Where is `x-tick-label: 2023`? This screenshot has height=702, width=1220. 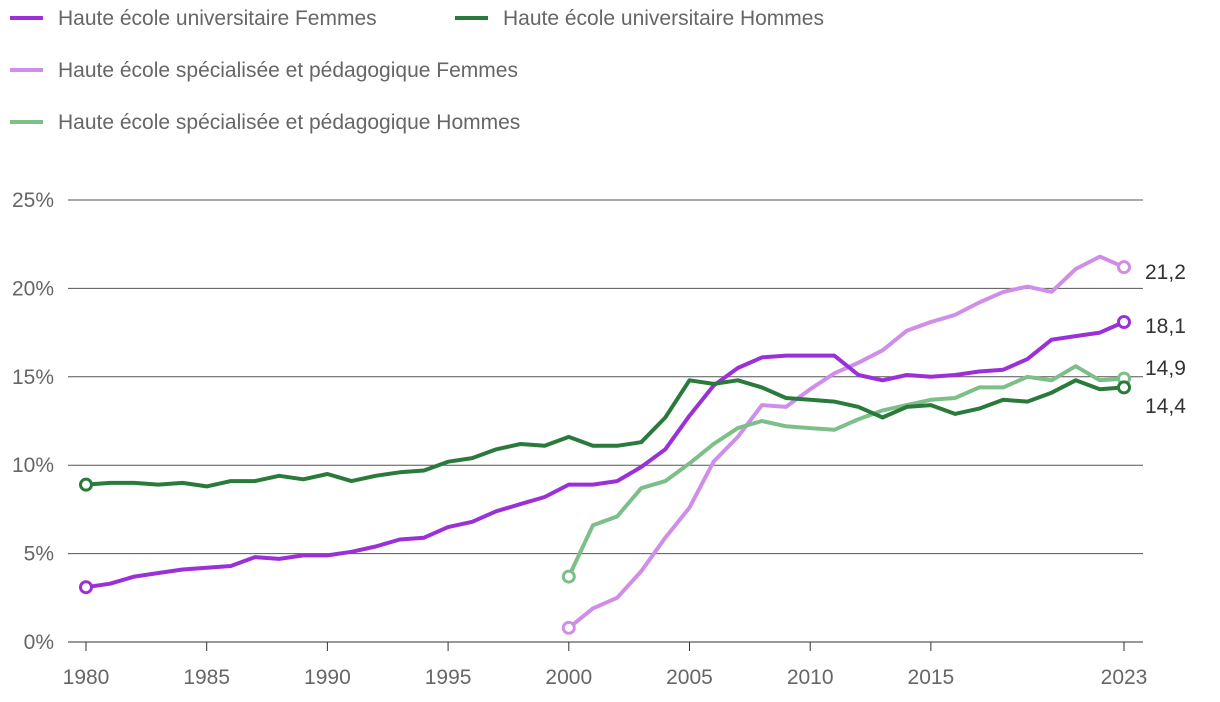 x-tick-label: 2023 is located at coordinates (1124, 677).